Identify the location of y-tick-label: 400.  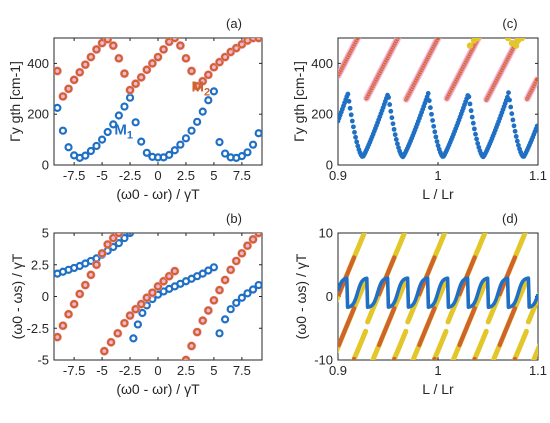
(322, 63).